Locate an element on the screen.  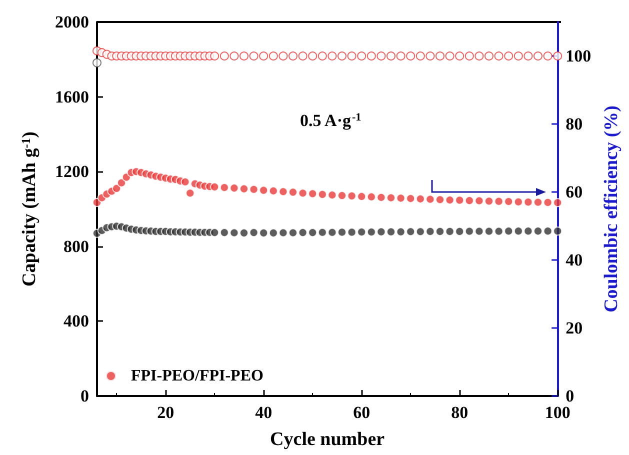
y2-tick-label: 60 is located at coordinates (574, 192).